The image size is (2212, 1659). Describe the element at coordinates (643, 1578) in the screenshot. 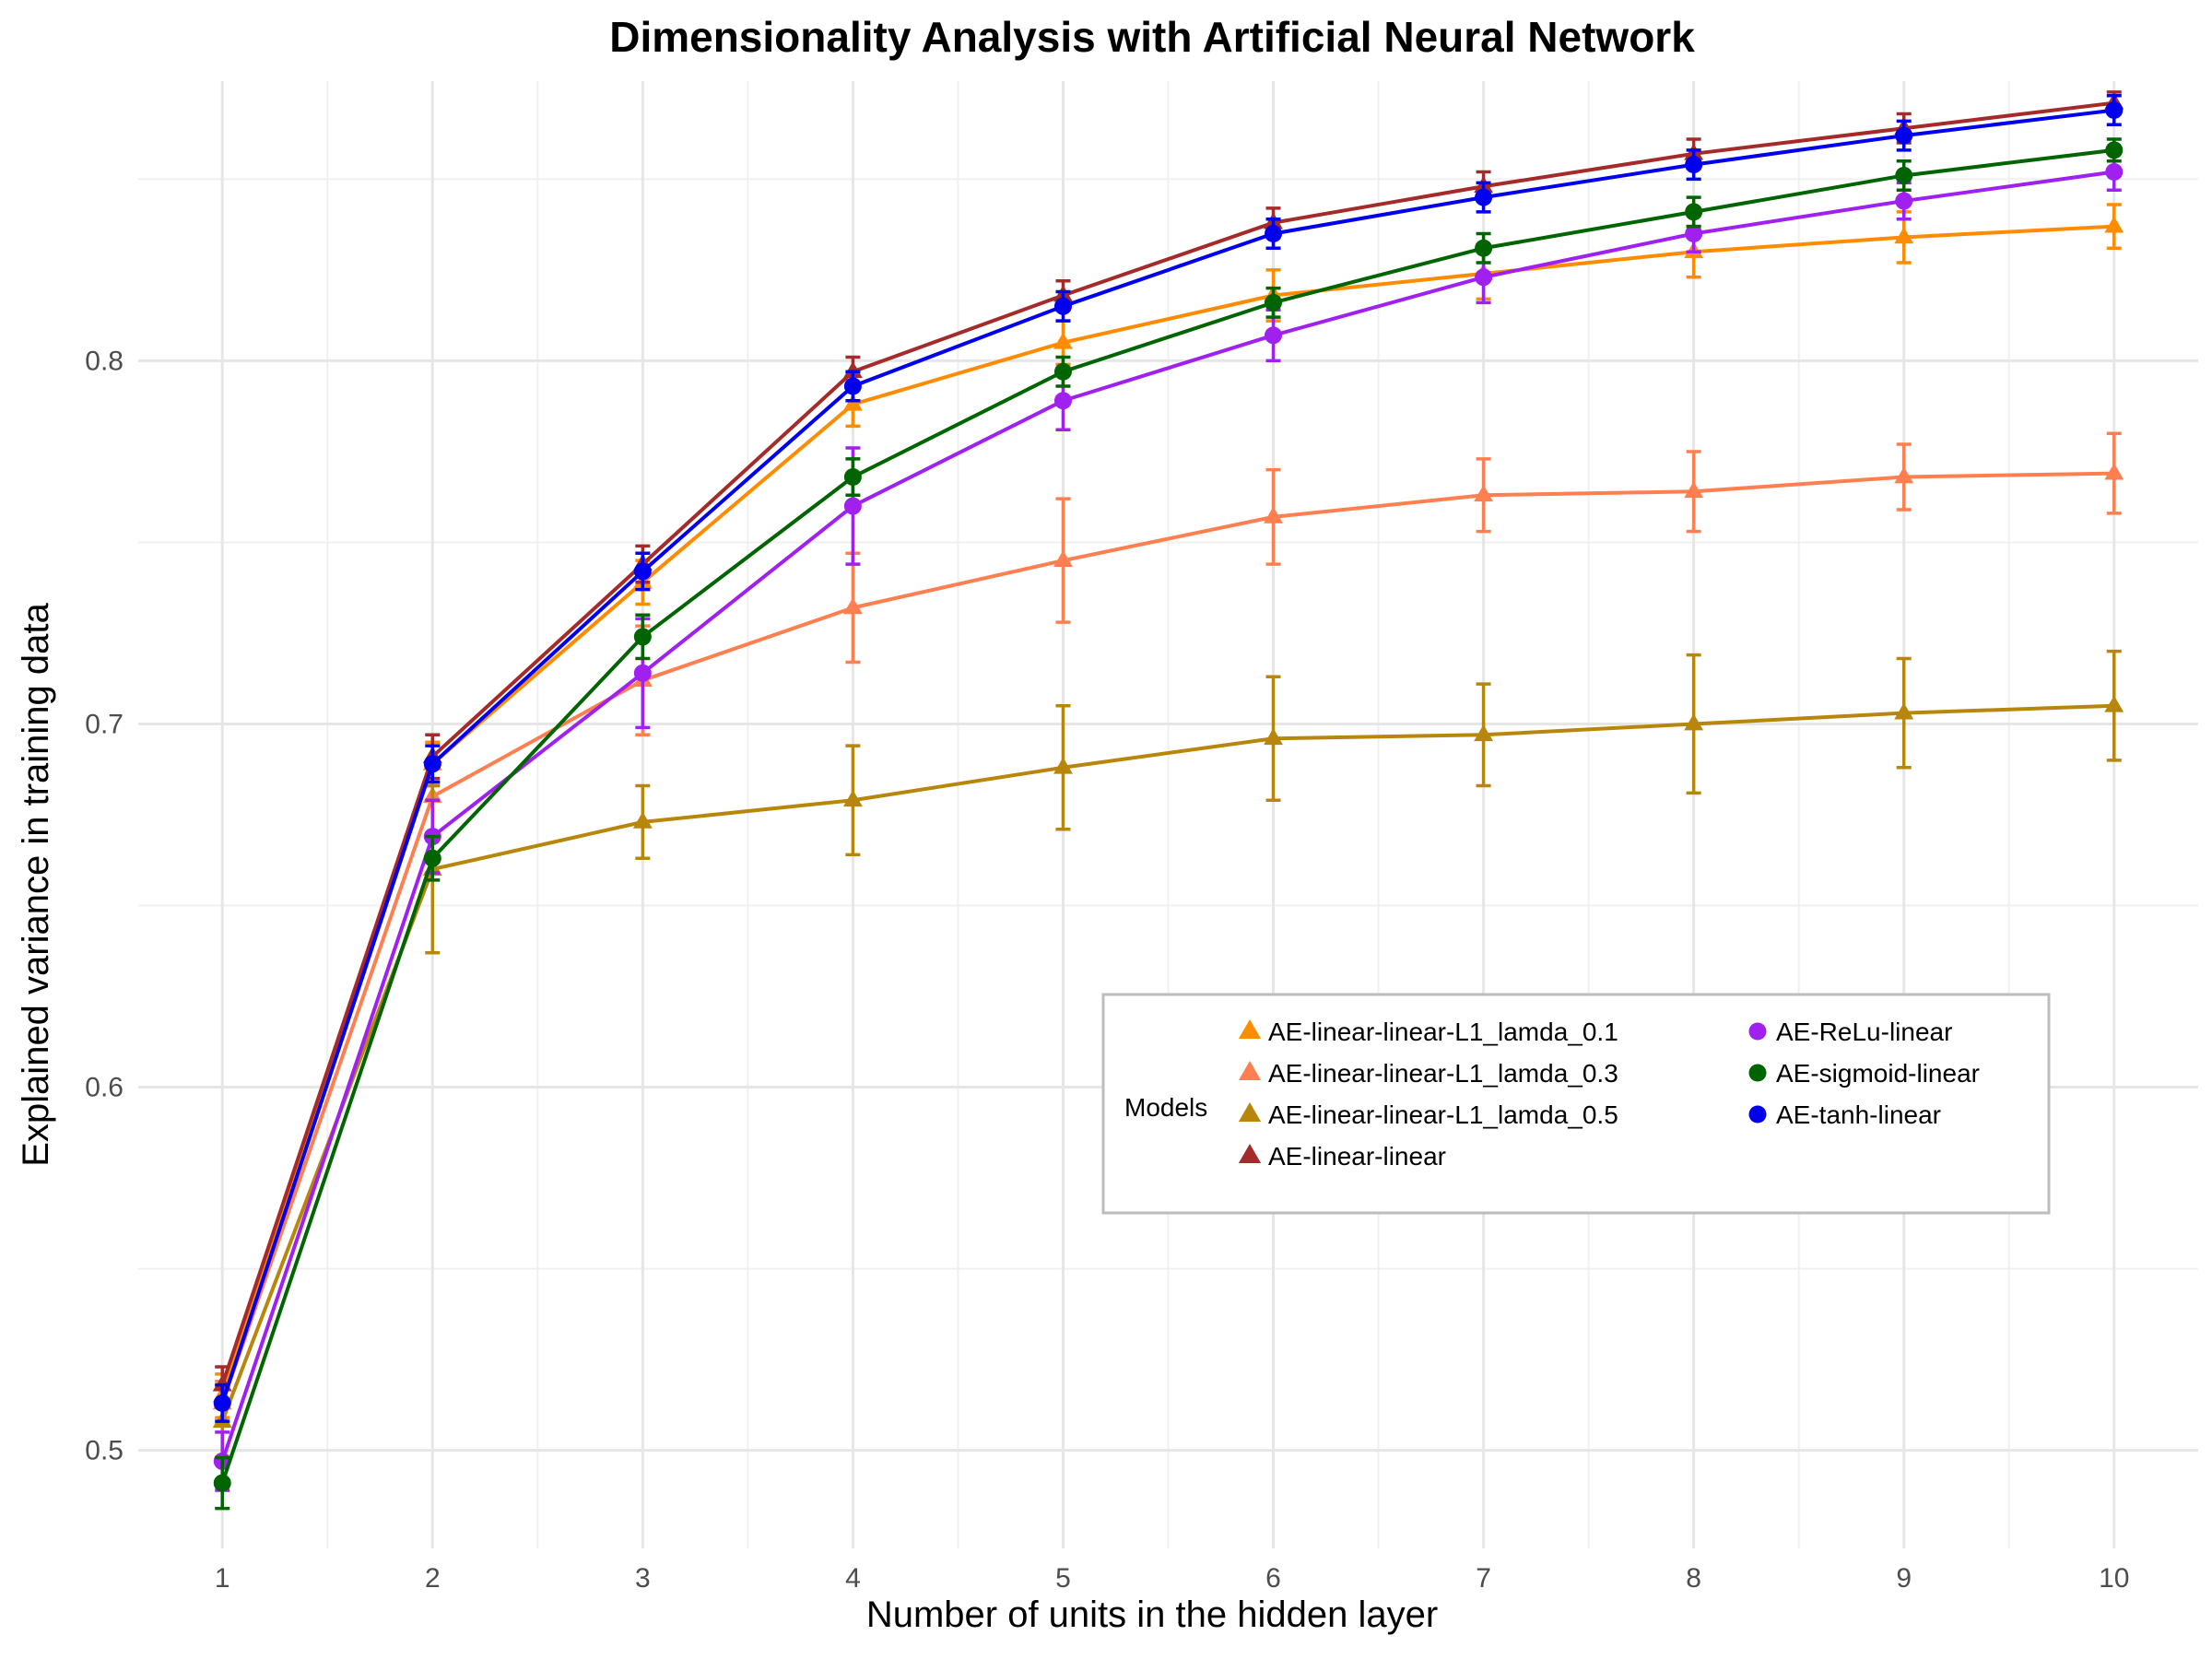

I see `x-tick-label: 3` at that location.